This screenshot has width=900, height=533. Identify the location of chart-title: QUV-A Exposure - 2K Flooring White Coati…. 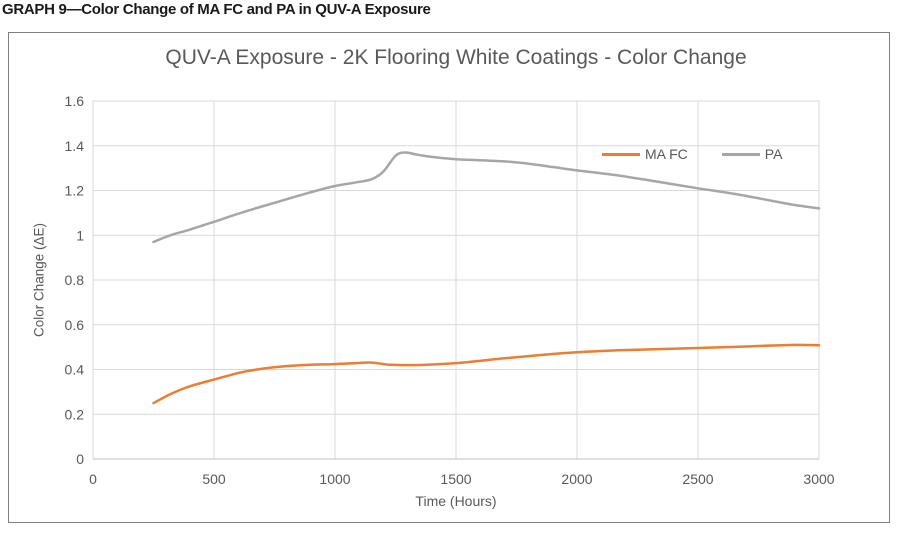
(456, 57).